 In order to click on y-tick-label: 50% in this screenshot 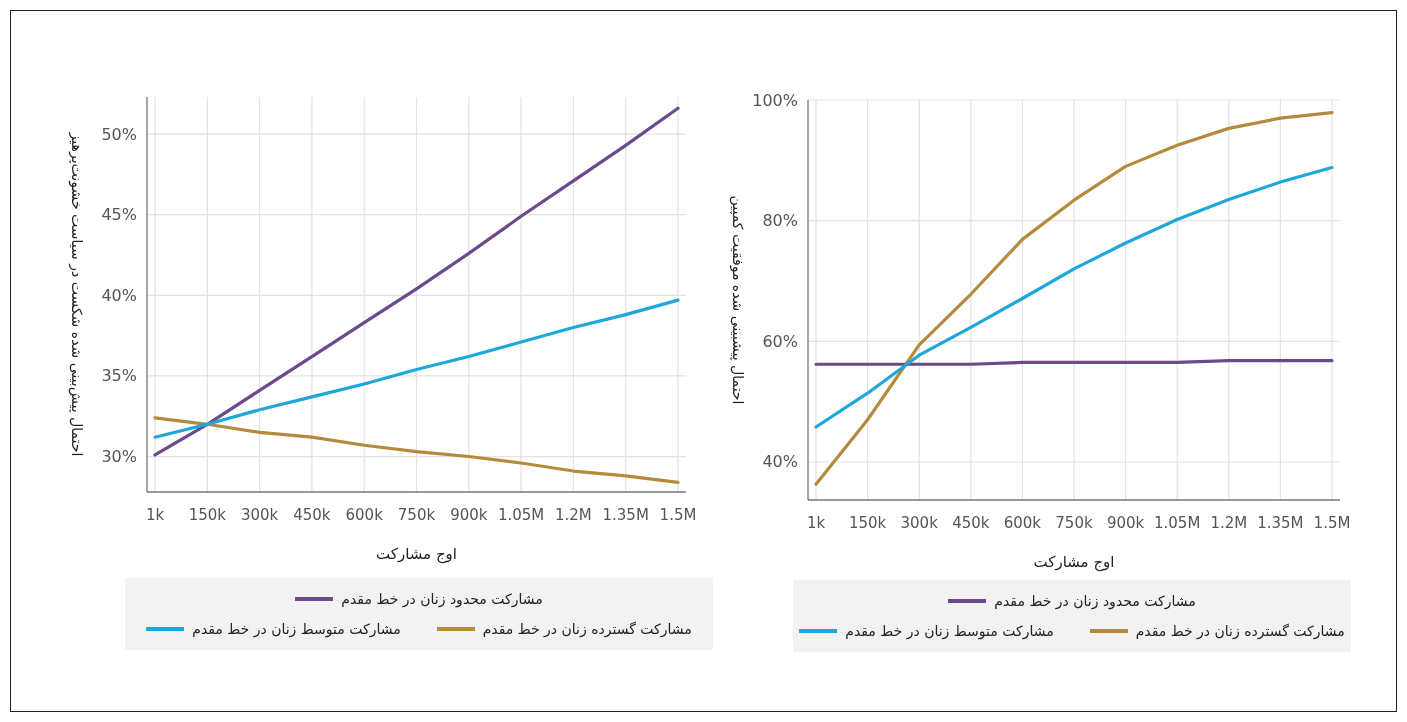, I will do `click(119, 134)`.